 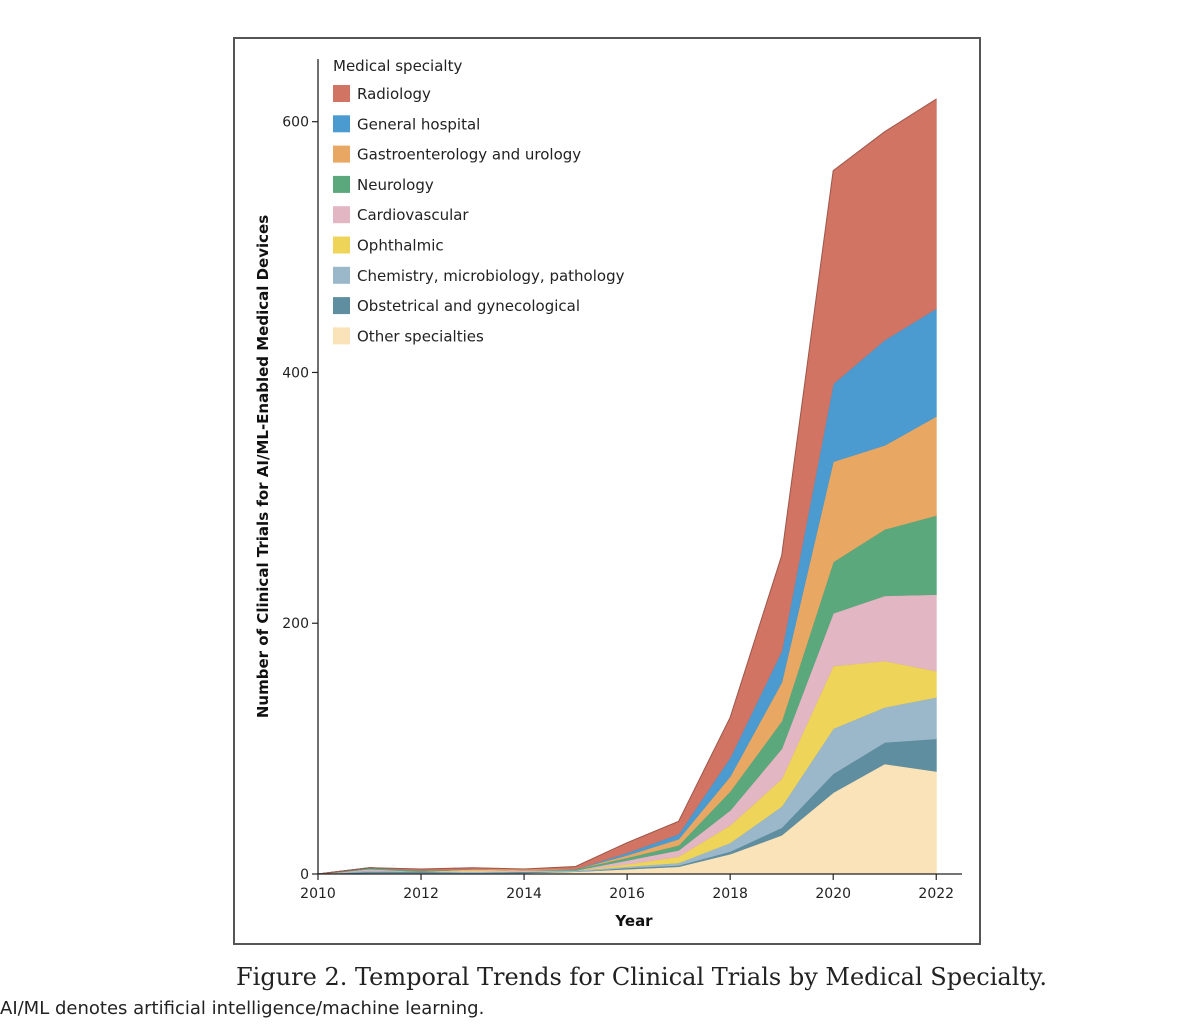 What do you see at coordinates (341, 275) in the screenshot?
I see `legend-swatch-chemistry-microbiology-pathology` at bounding box center [341, 275].